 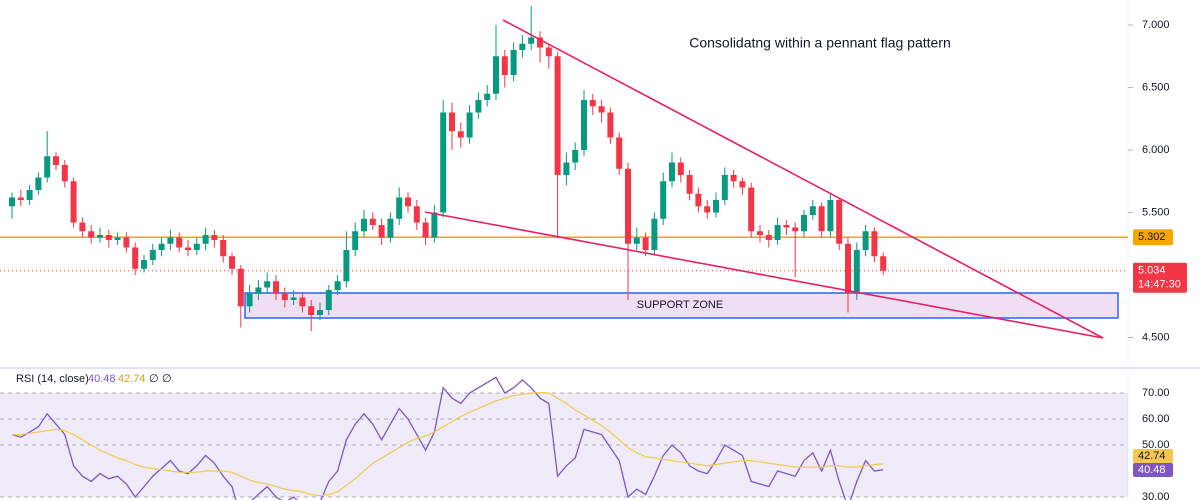 What do you see at coordinates (1152, 237) in the screenshot?
I see `level-label: 5.302` at bounding box center [1152, 237].